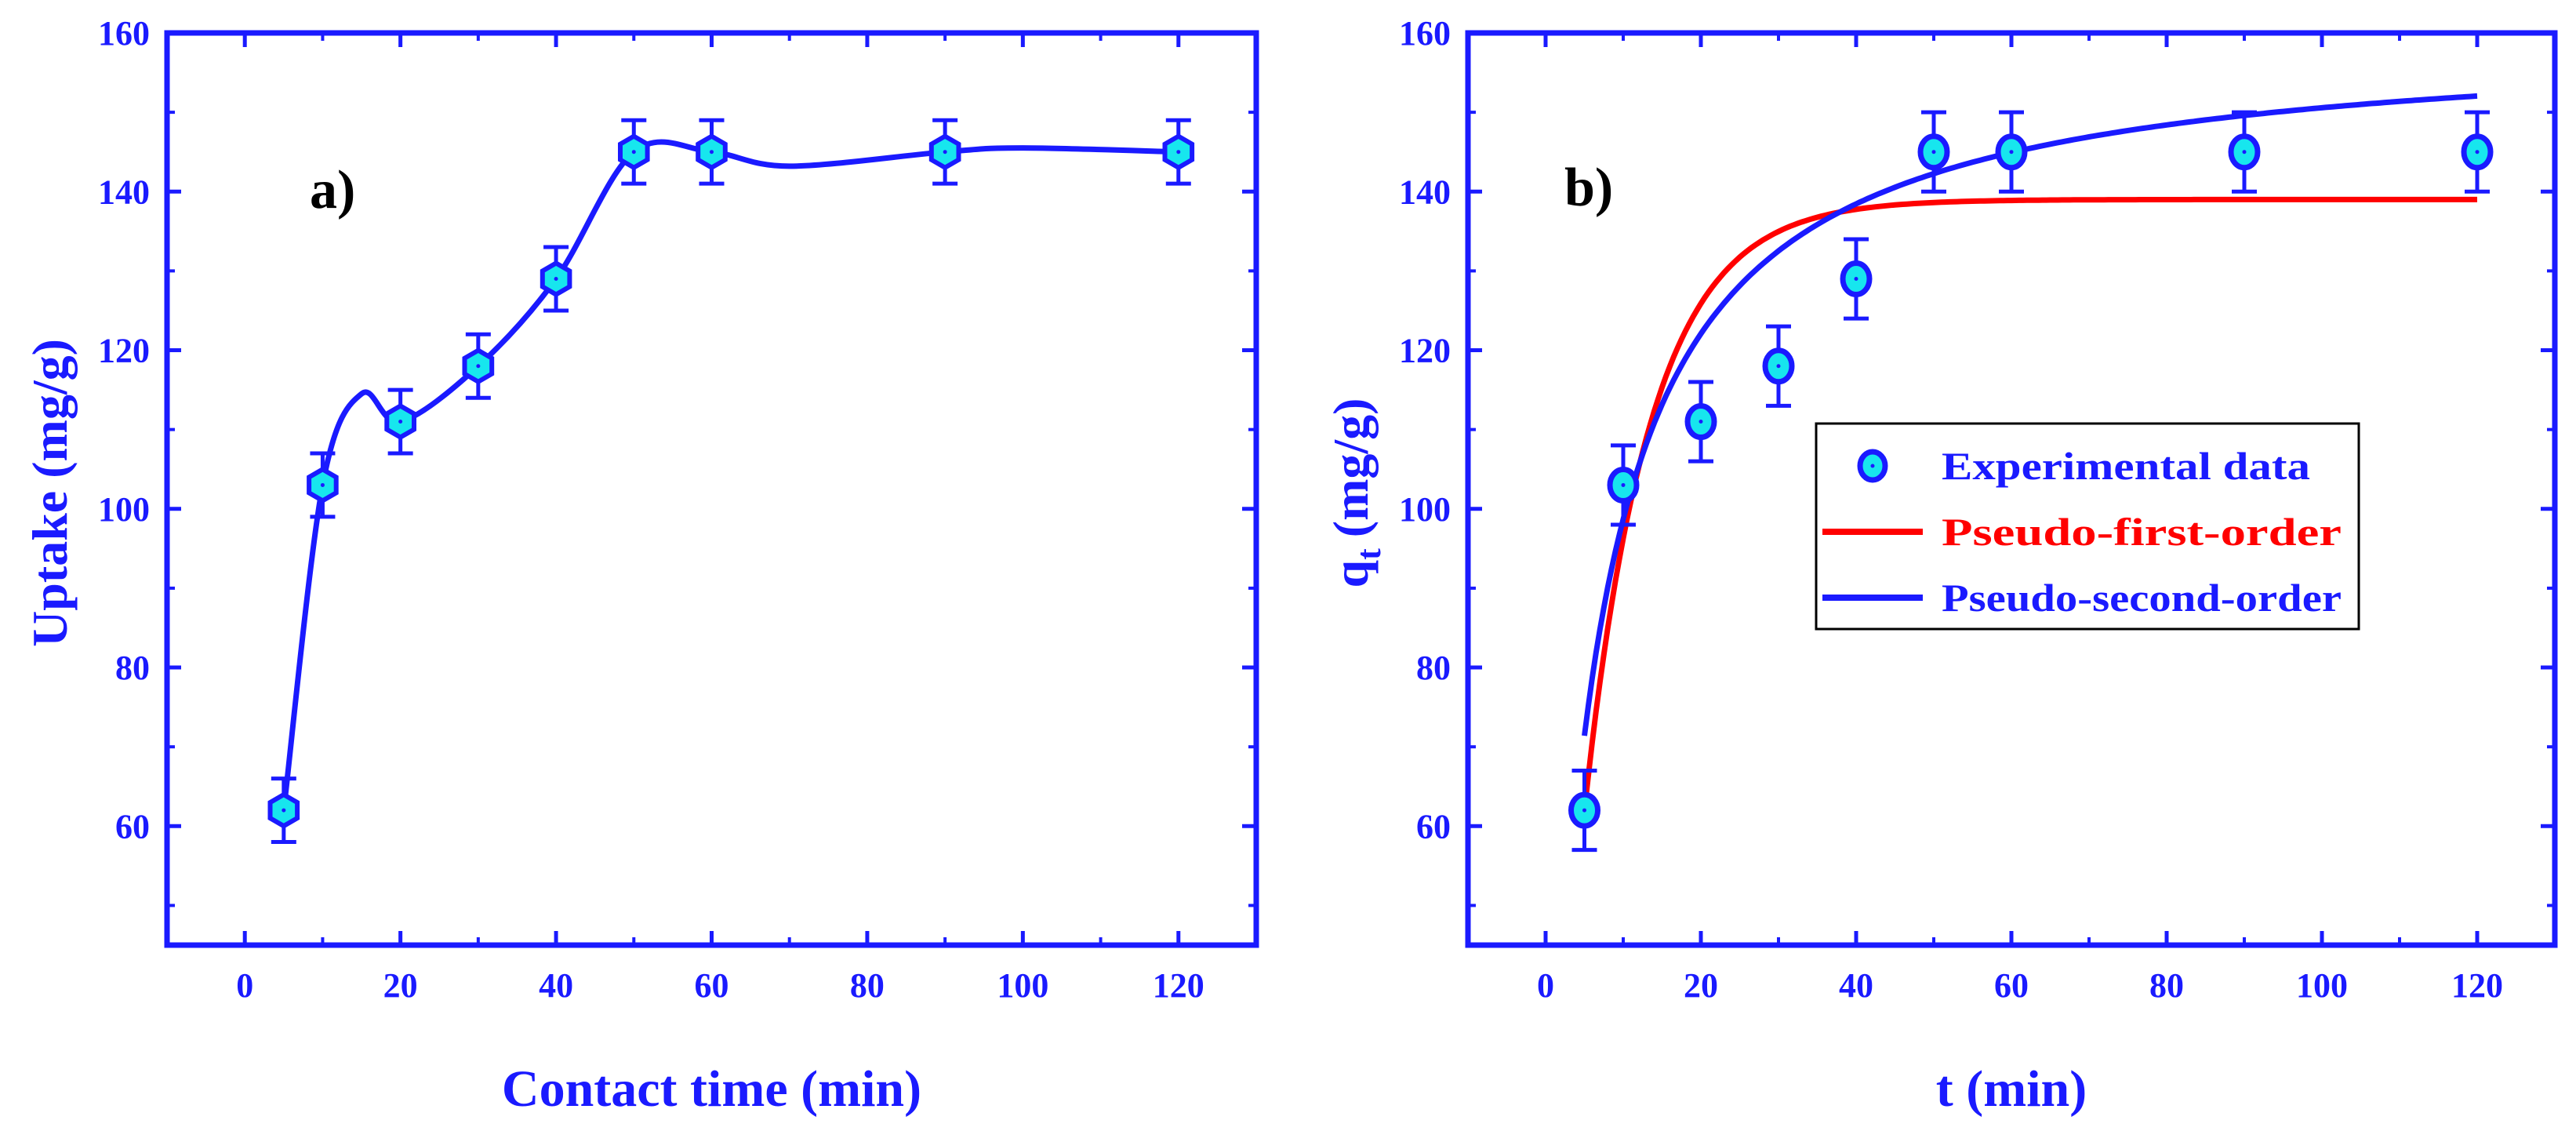 This screenshot has width=2576, height=1131. What do you see at coordinates (332, 190) in the screenshot?
I see `panel-label: a)` at bounding box center [332, 190].